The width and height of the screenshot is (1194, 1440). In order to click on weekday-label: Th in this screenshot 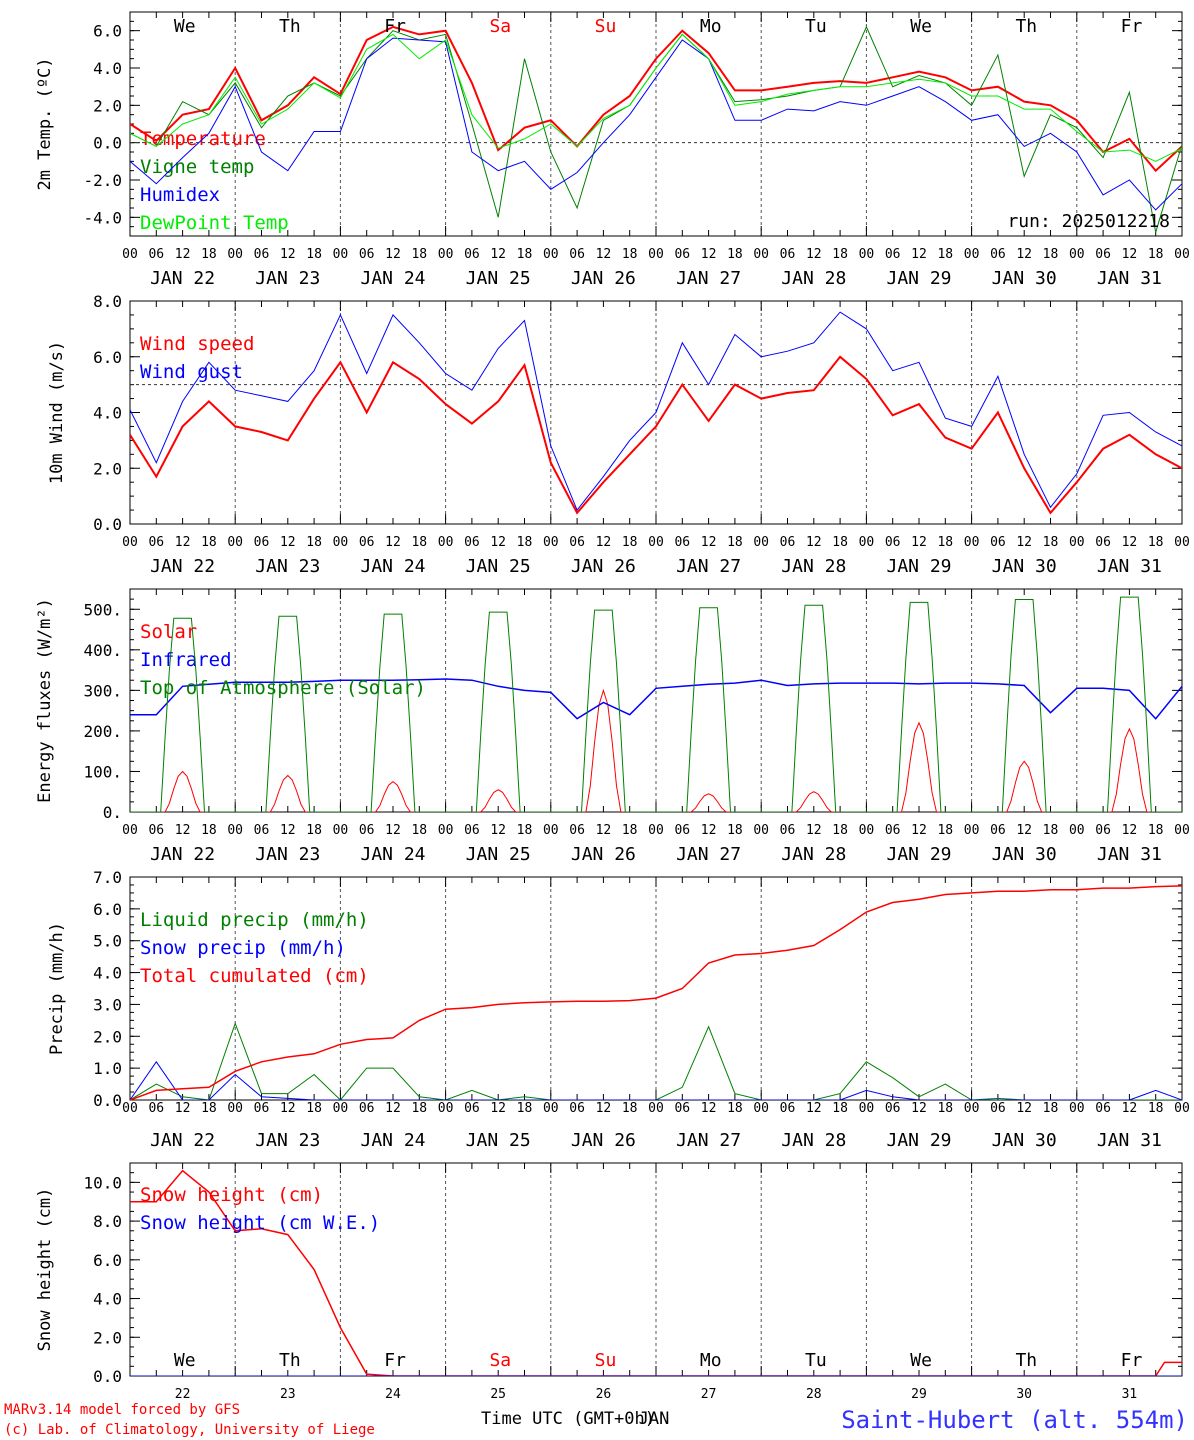, I will do `click(290, 1360)`.